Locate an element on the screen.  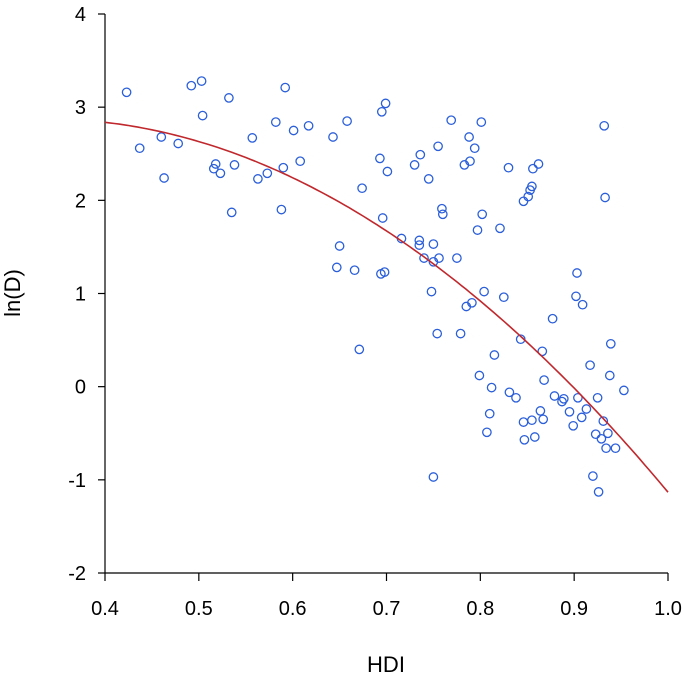
y-axis-title: ln(D) is located at coordinates (12, 293).